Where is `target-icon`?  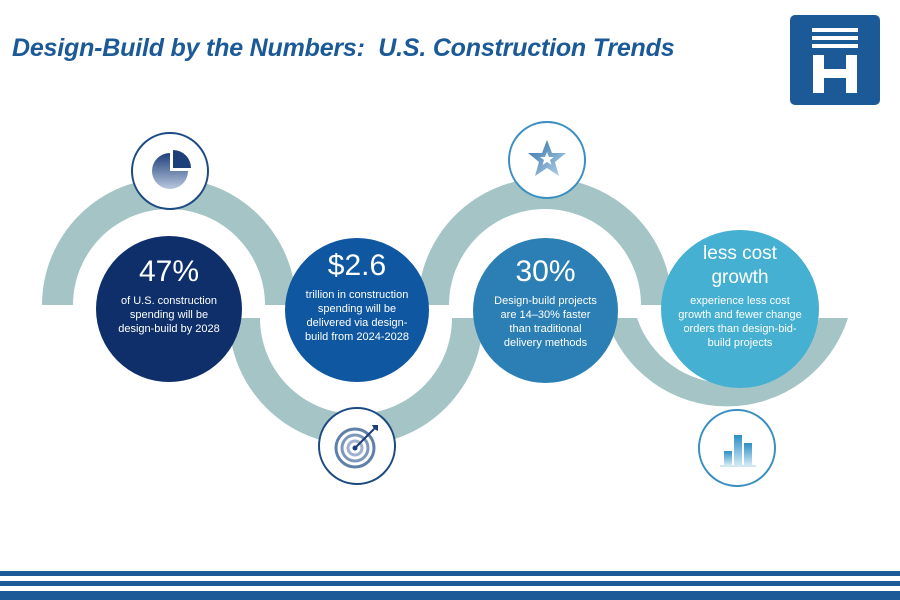
target-icon is located at coordinates (356, 447).